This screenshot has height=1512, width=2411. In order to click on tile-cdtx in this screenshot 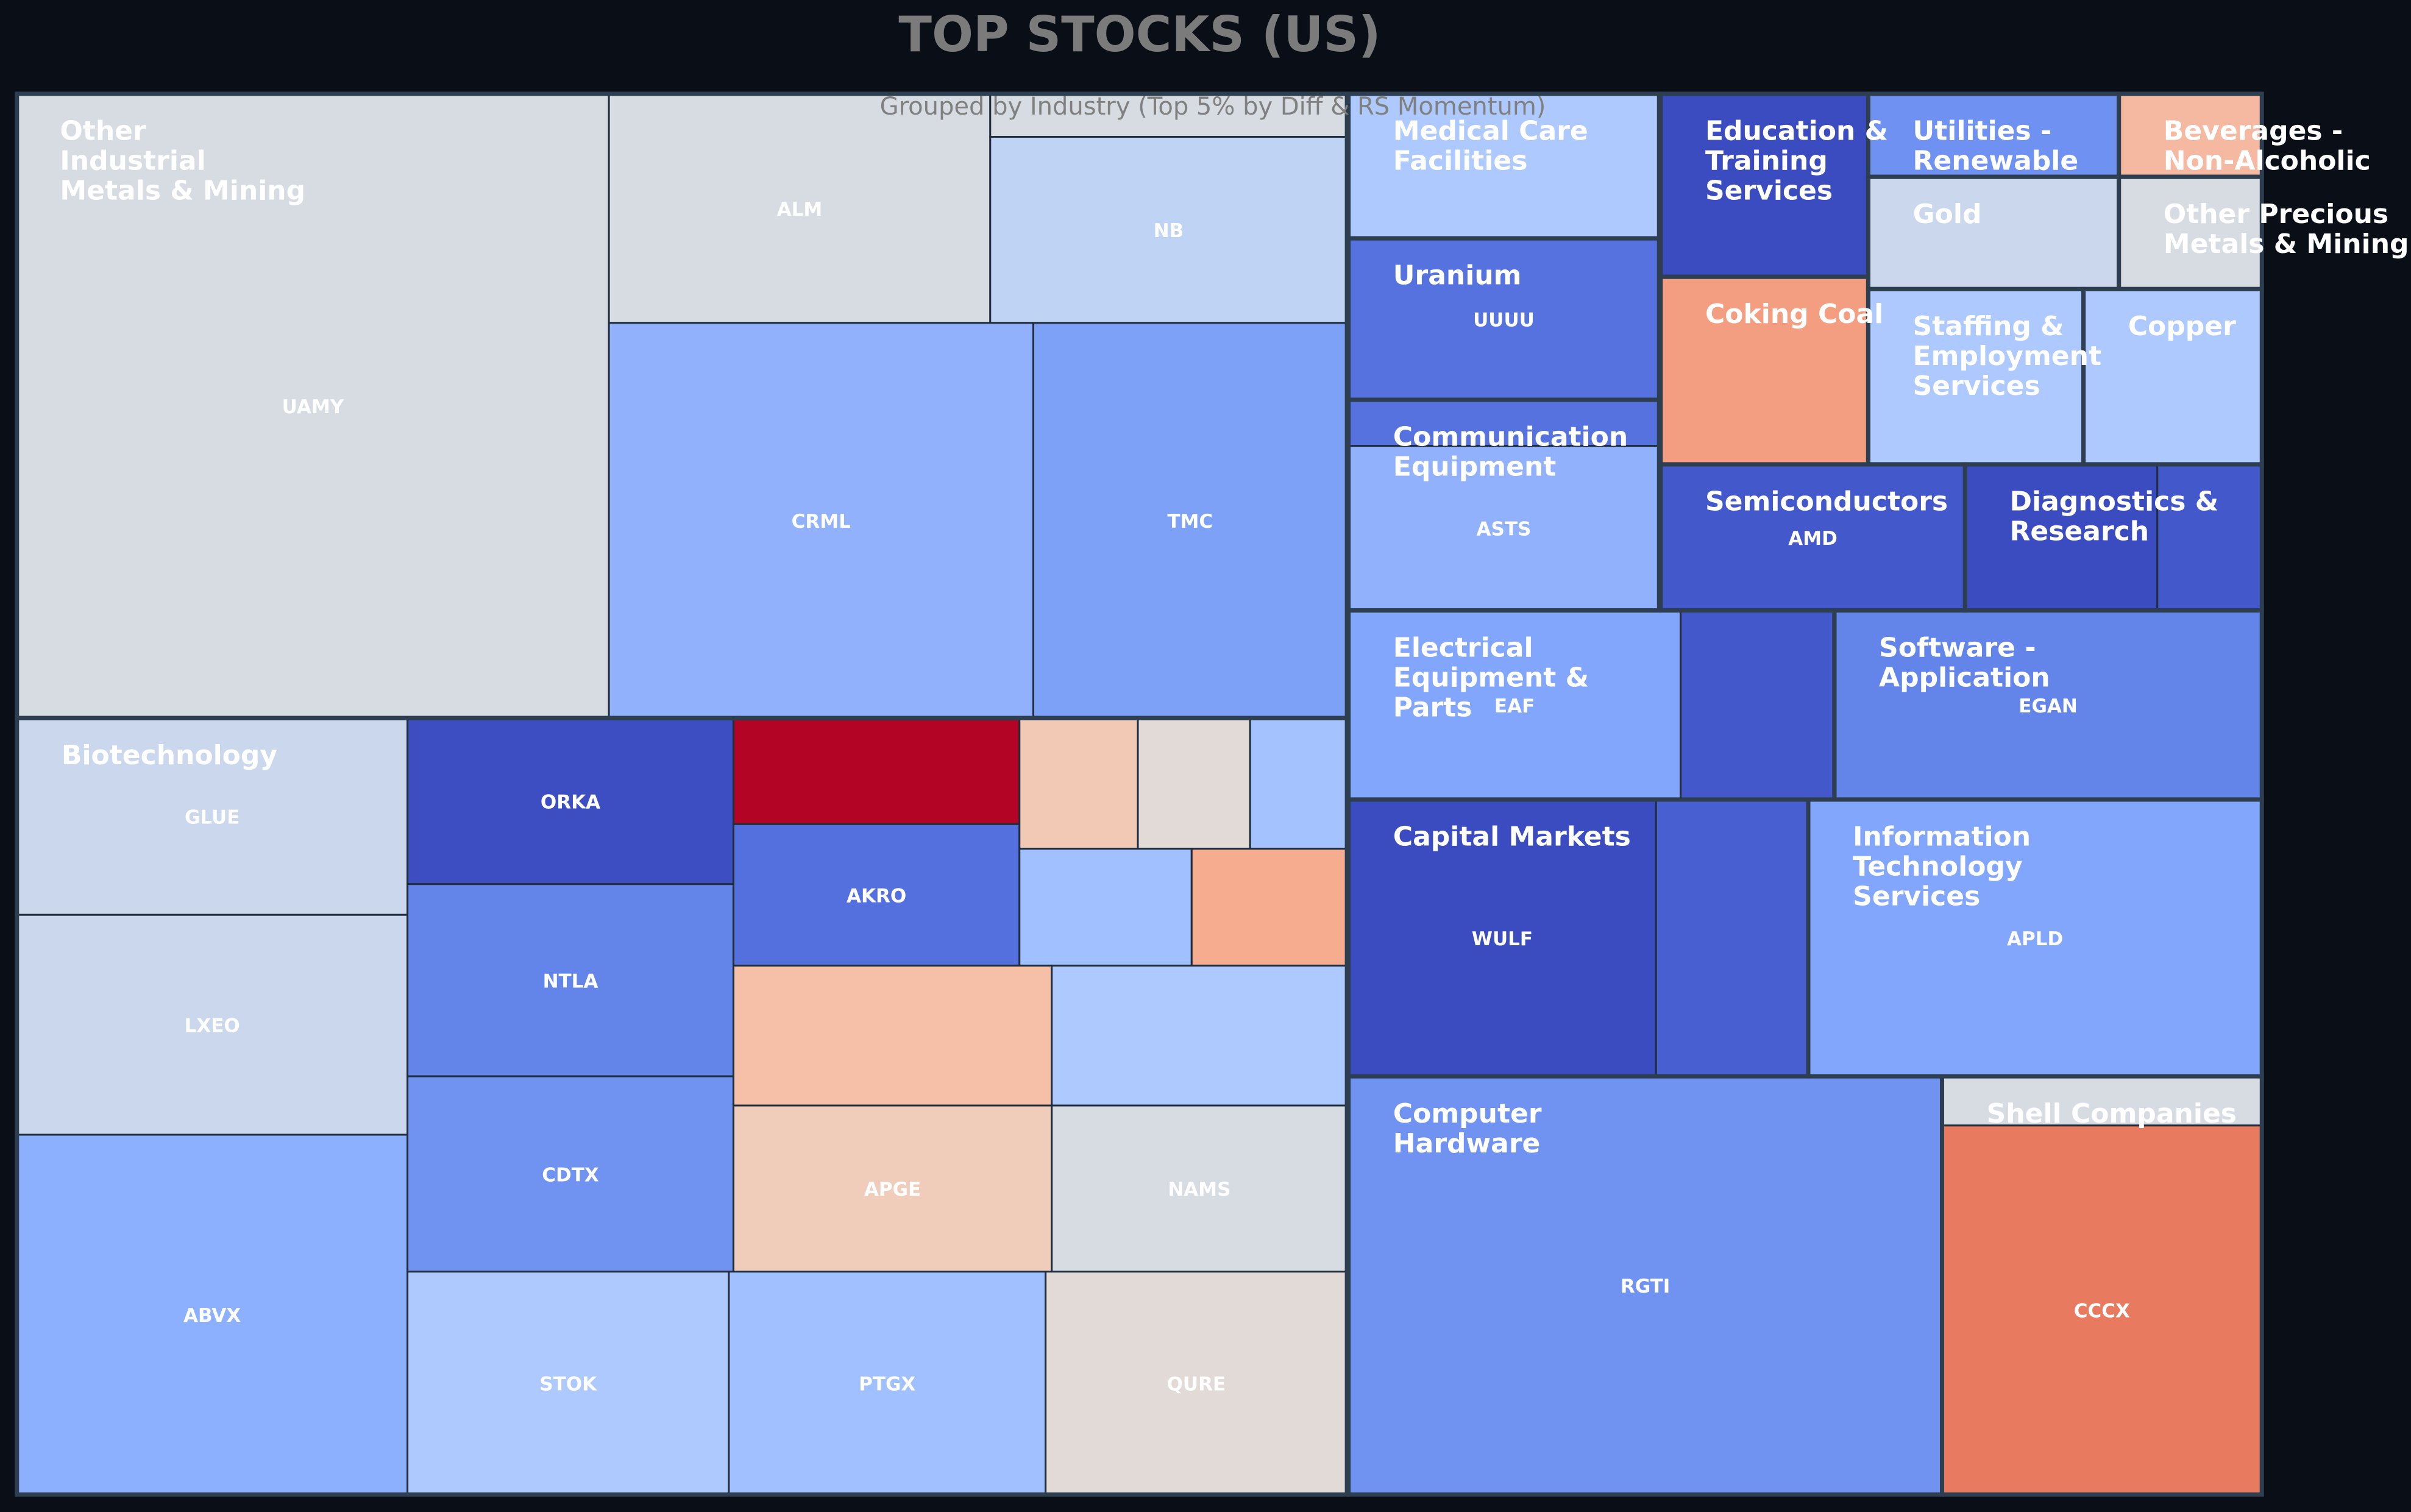, I will do `click(570, 1173)`.